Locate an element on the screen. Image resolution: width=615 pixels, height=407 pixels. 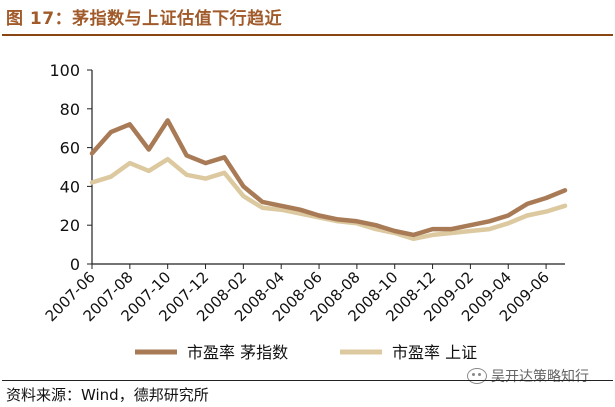
watermark: 吴开达策略知行 is located at coordinates (528, 376).